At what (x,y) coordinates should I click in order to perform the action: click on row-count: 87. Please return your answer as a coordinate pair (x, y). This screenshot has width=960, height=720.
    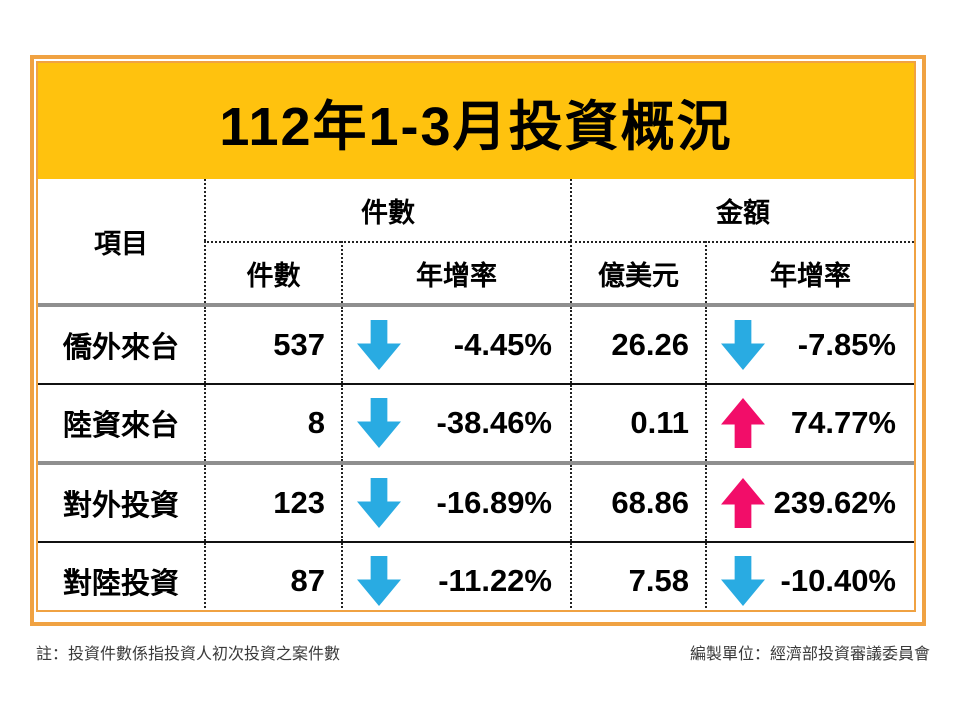
    Looking at the image, I should click on (272, 576).